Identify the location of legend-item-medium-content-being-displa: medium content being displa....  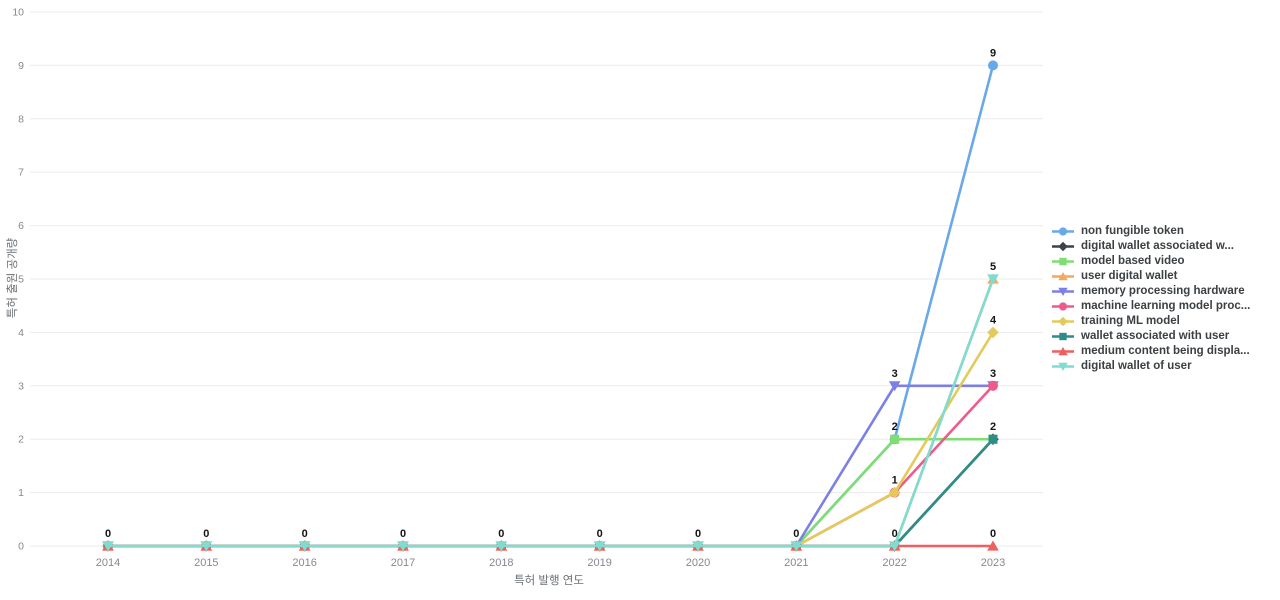
(1151, 351).